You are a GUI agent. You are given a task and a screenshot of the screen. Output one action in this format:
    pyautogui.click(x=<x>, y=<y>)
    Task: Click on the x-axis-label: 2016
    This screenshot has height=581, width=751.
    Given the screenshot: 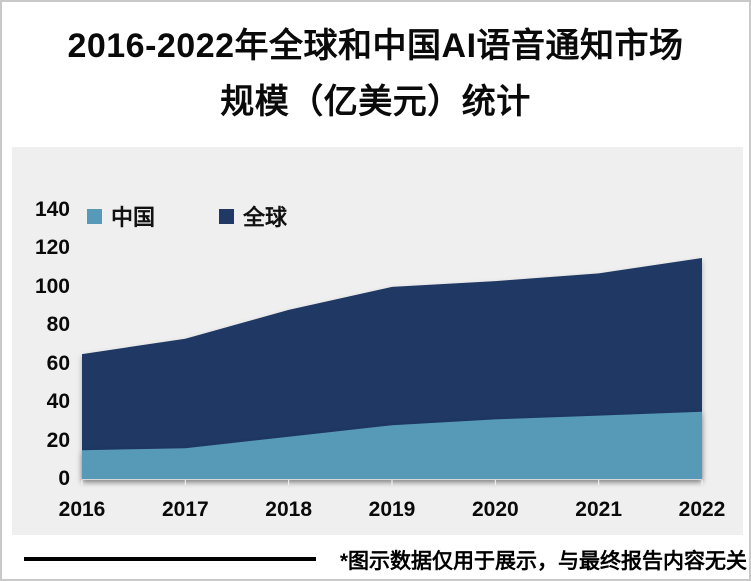 What is the action you would take?
    pyautogui.click(x=82, y=509)
    